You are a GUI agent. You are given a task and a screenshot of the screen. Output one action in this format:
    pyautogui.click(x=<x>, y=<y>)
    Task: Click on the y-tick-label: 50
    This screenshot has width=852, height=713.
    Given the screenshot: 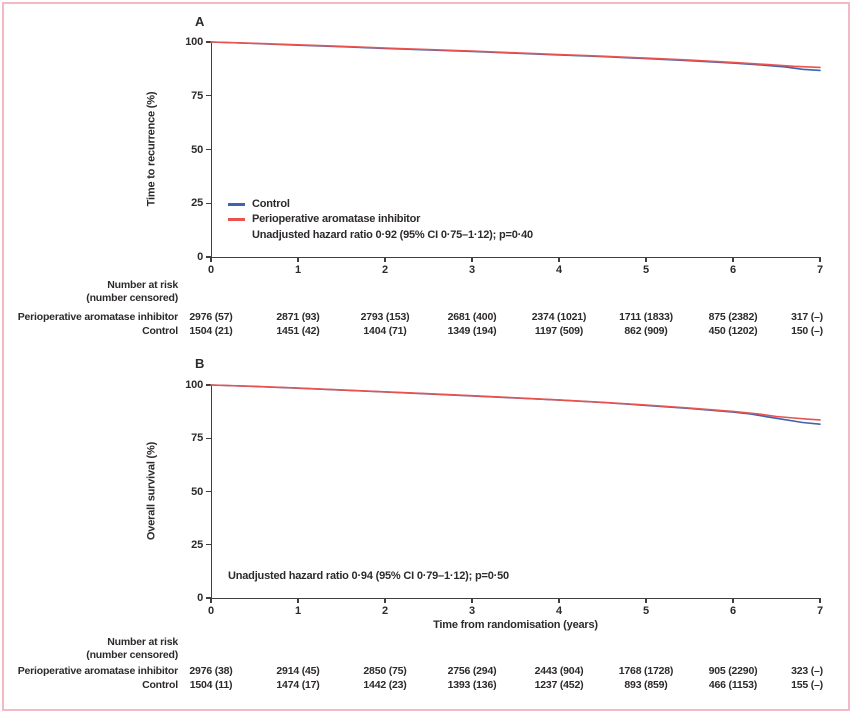 What is the action you would take?
    pyautogui.click(x=197, y=491)
    